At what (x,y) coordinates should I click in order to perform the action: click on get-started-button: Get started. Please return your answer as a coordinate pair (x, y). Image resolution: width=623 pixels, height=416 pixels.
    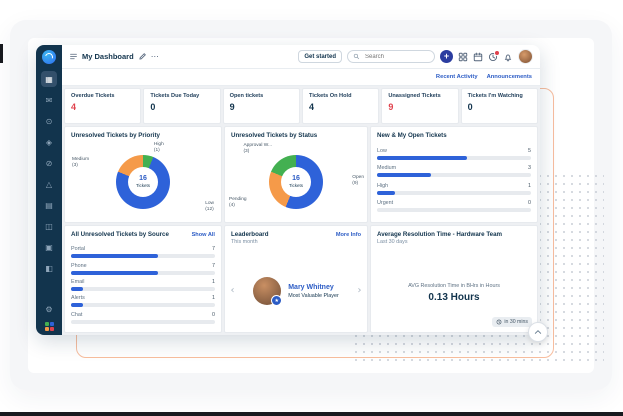
    Looking at the image, I should click on (320, 56).